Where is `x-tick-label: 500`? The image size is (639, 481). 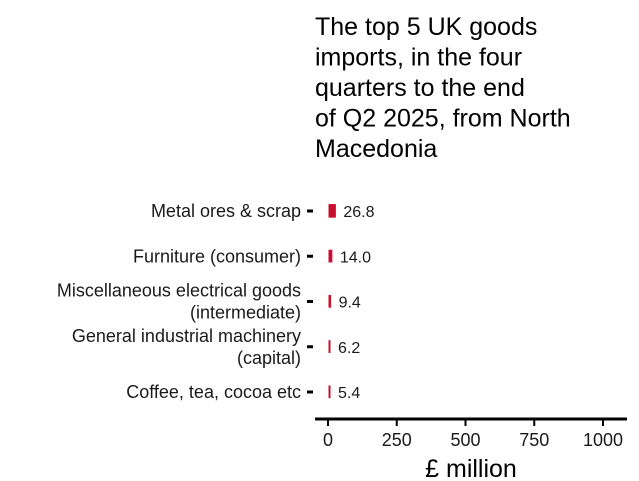
x-tick-label: 500 is located at coordinates (465, 440).